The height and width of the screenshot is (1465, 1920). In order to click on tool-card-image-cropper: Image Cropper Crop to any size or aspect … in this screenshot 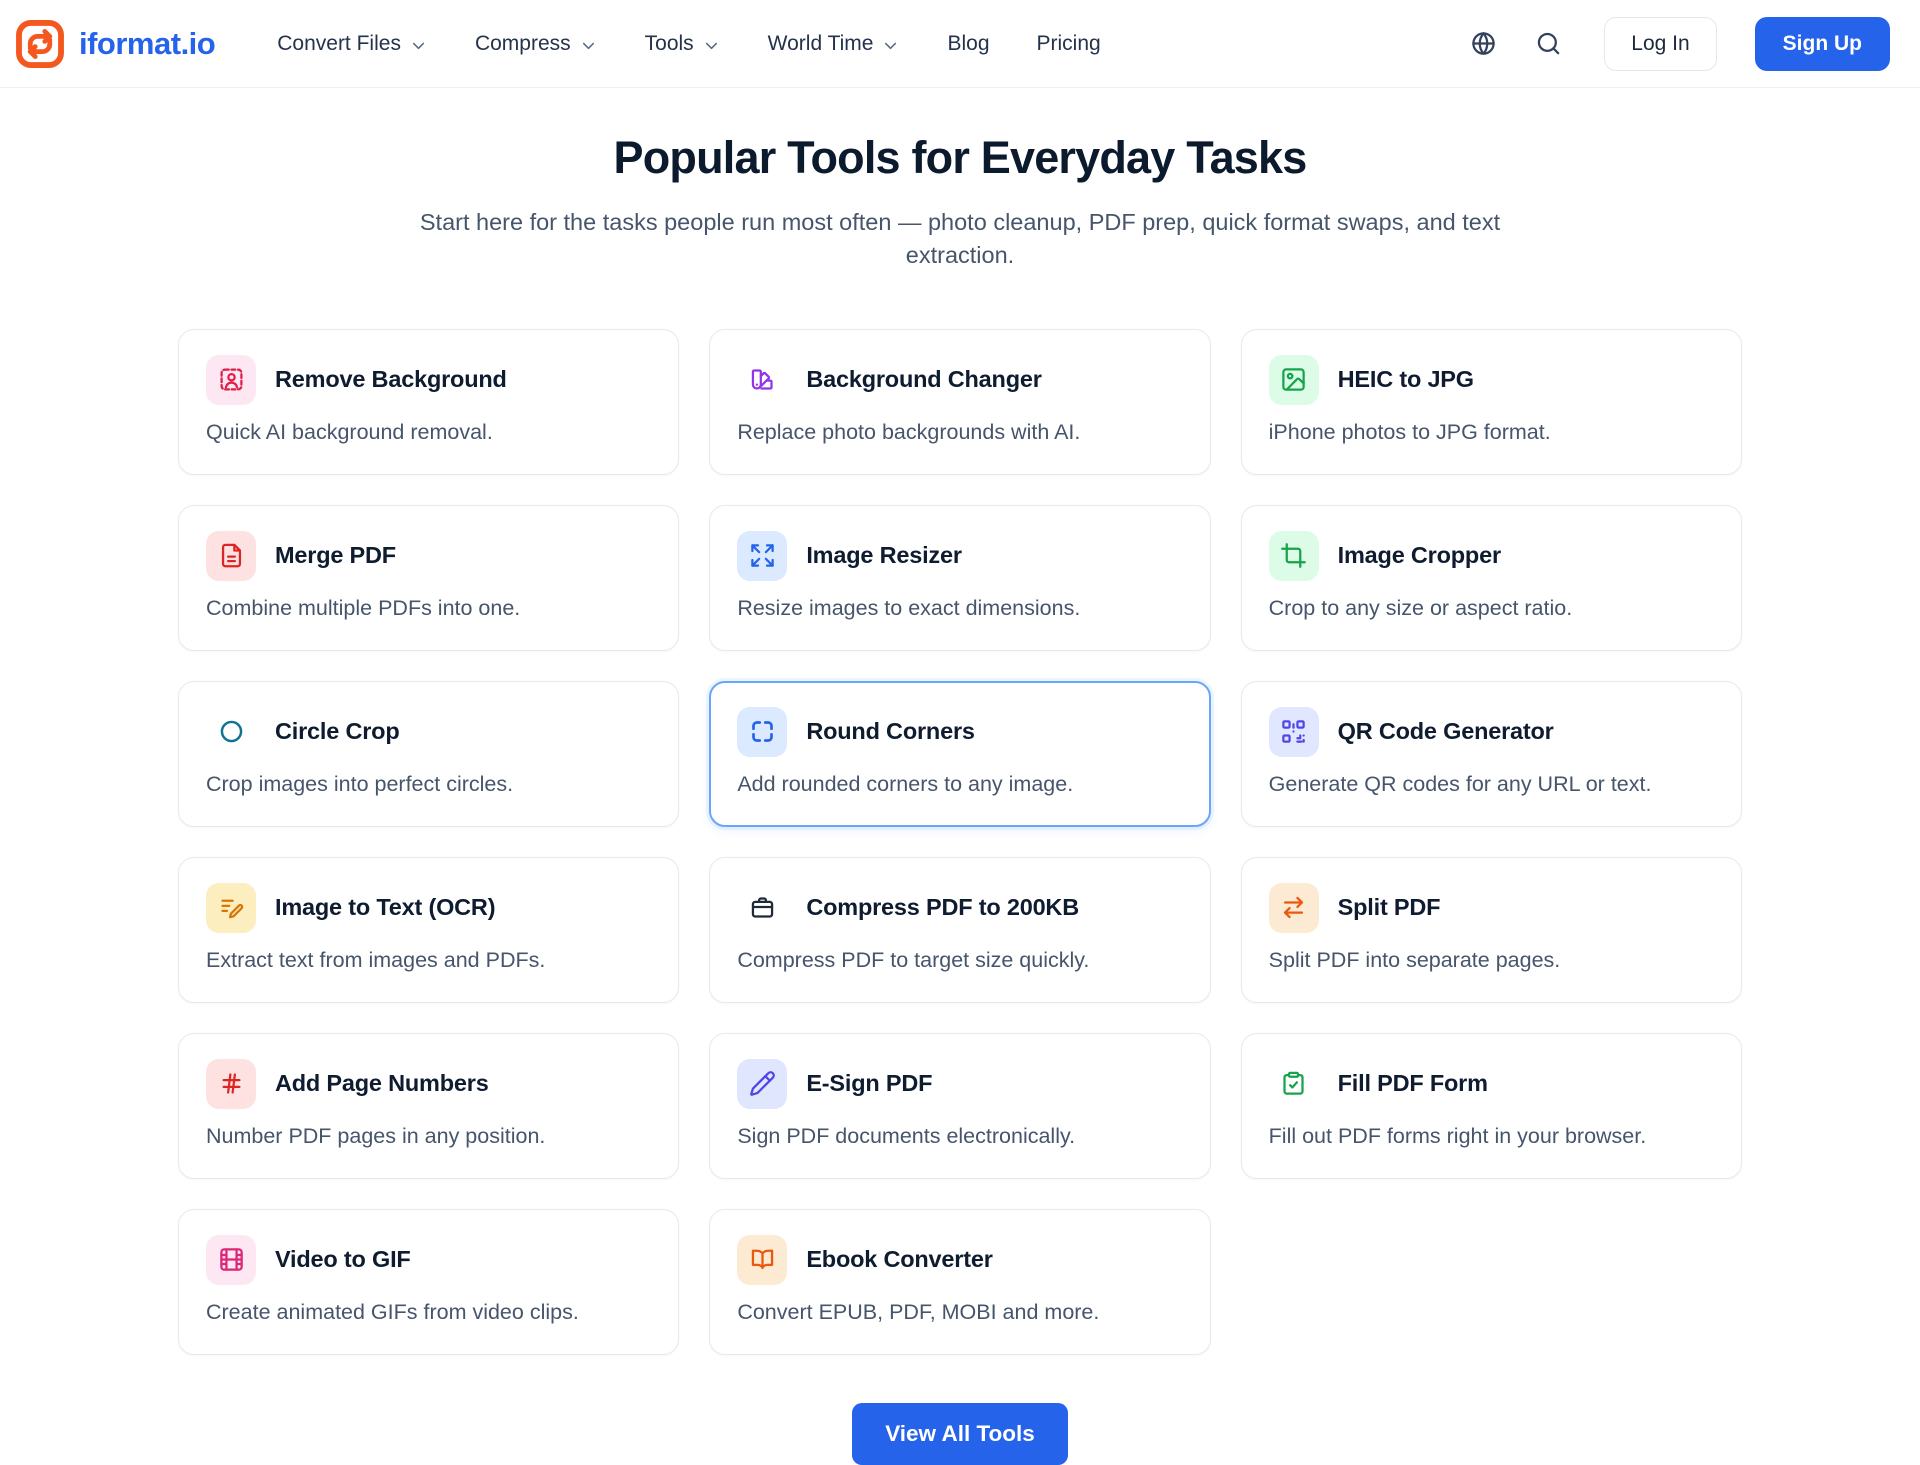, I will do `click(1491, 577)`.